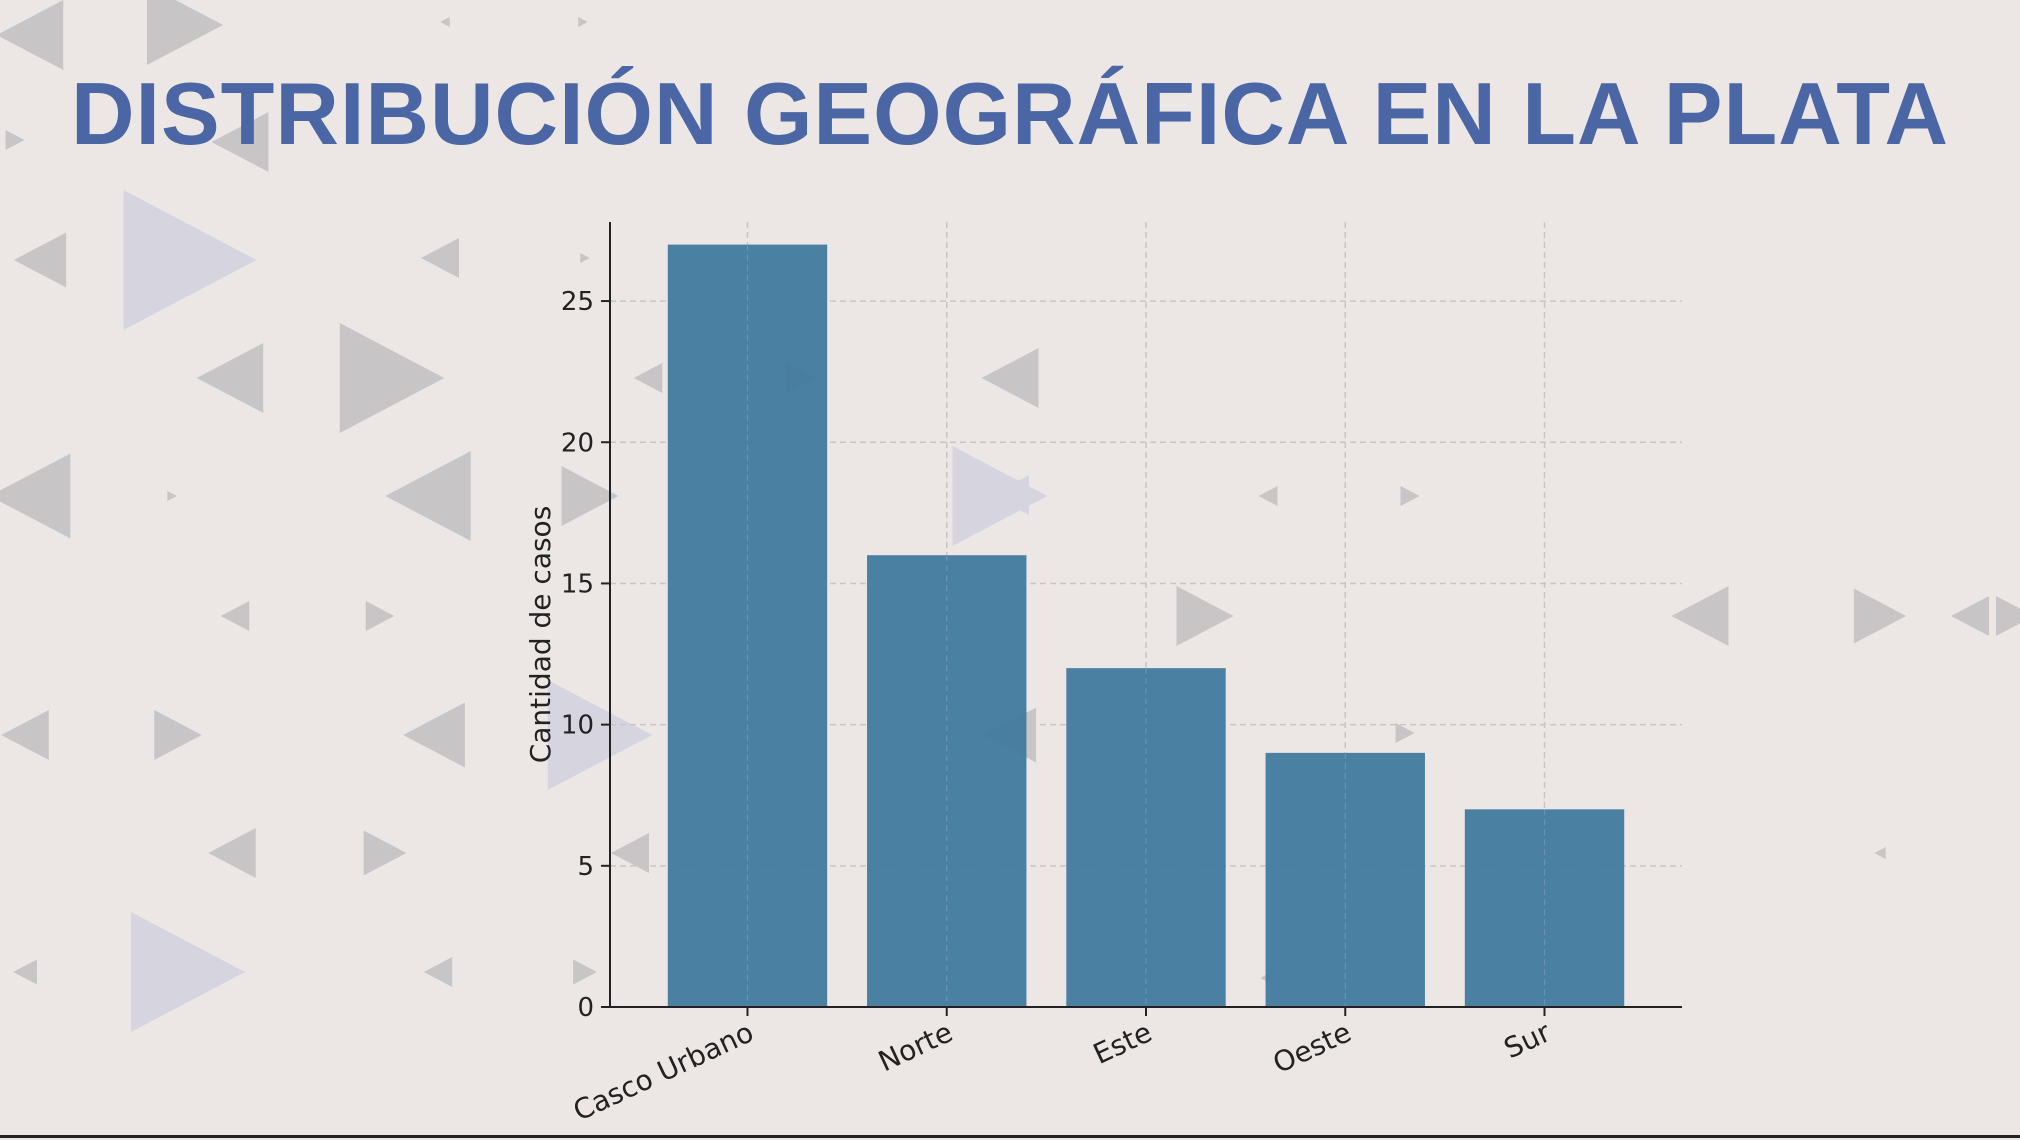  What do you see at coordinates (1312, 1047) in the screenshot?
I see `x-tick-label: Oeste` at bounding box center [1312, 1047].